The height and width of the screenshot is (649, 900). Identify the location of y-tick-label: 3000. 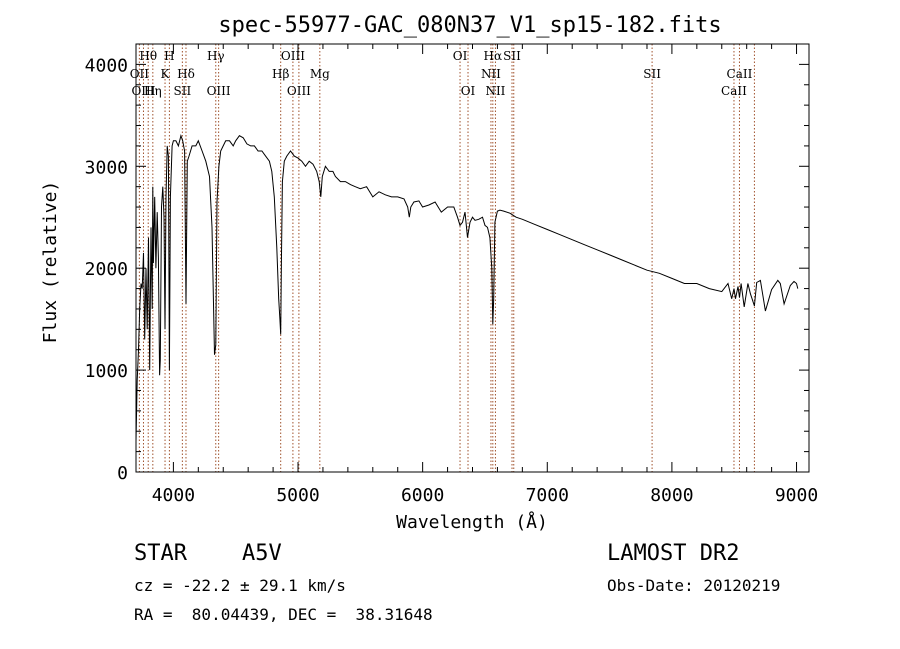
(106, 167).